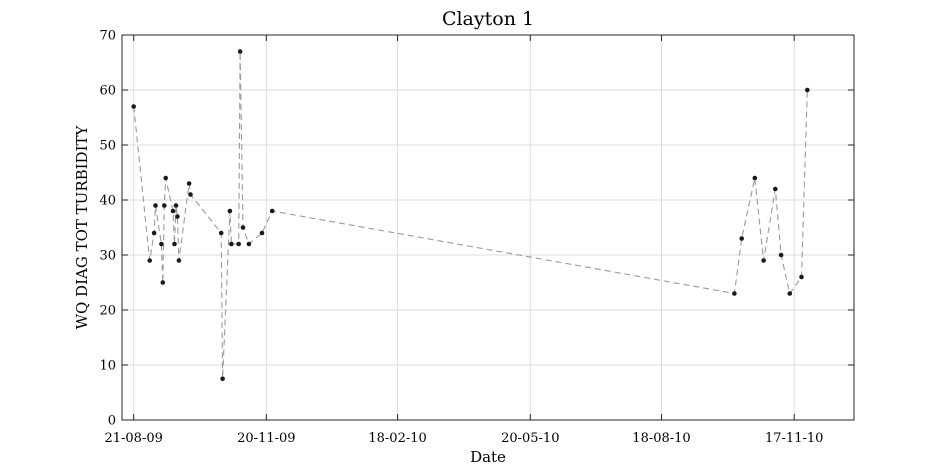 The width and height of the screenshot is (945, 472). What do you see at coordinates (107, 311) in the screenshot?
I see `y-tick-label: 20` at bounding box center [107, 311].